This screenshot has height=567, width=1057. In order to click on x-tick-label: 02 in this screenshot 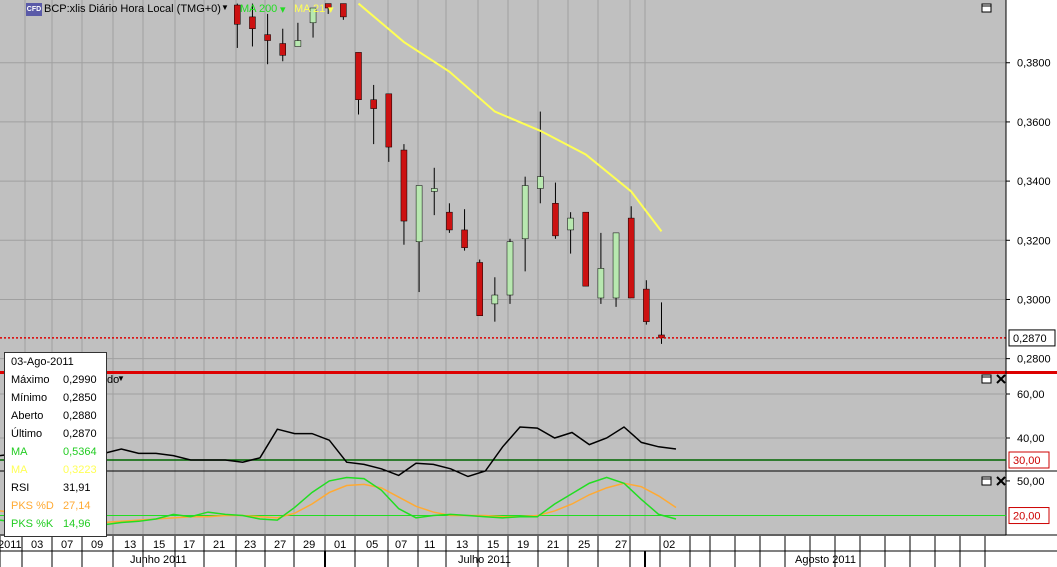, I will do `click(669, 545)`.